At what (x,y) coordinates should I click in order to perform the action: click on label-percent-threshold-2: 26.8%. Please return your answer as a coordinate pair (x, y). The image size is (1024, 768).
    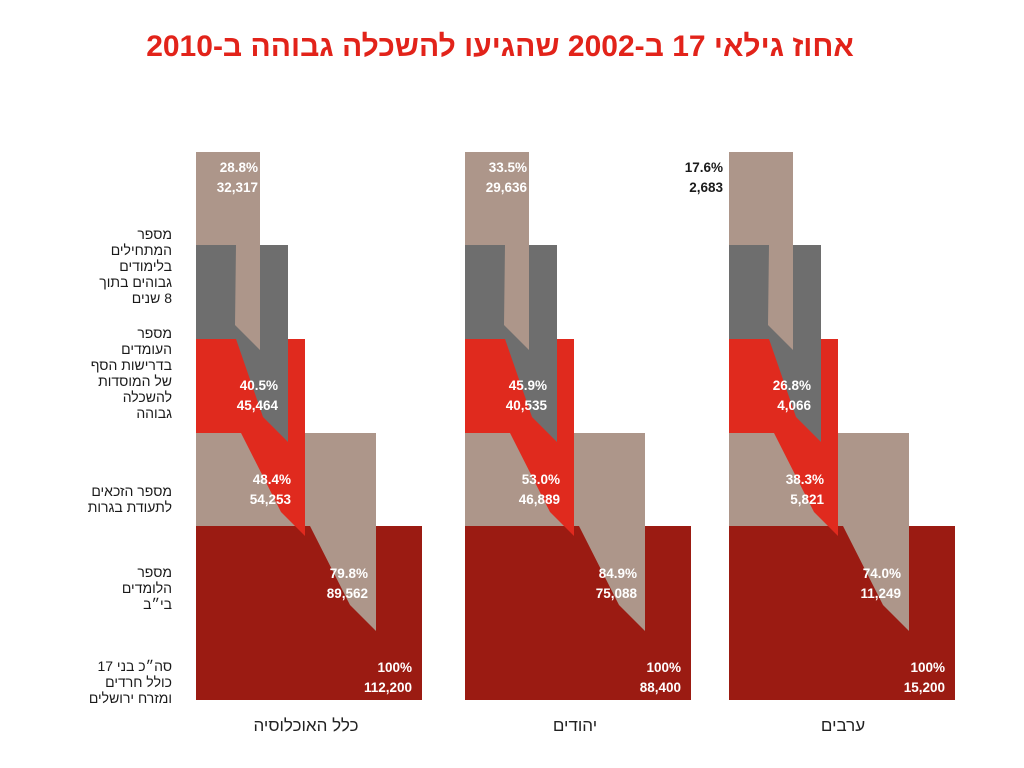
    Looking at the image, I should click on (792, 385).